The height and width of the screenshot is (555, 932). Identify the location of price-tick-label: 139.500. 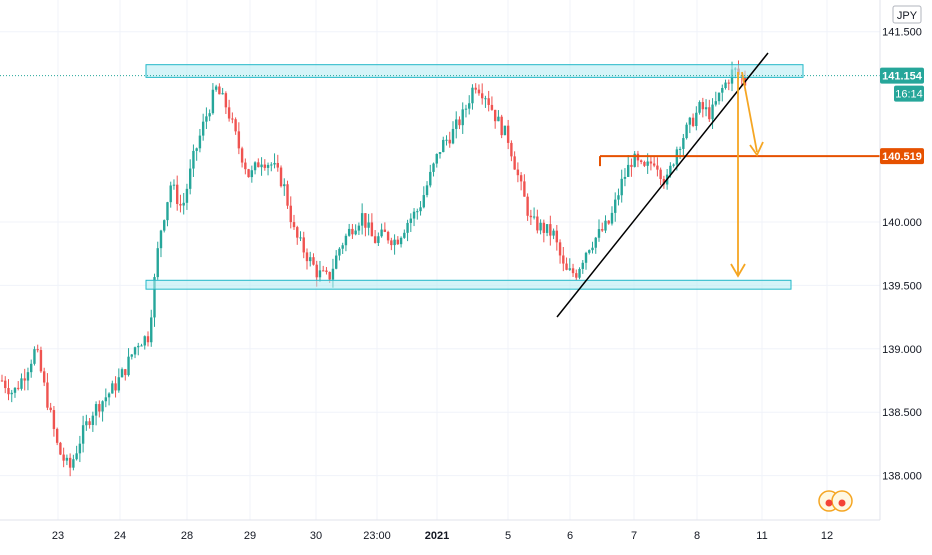
(902, 286).